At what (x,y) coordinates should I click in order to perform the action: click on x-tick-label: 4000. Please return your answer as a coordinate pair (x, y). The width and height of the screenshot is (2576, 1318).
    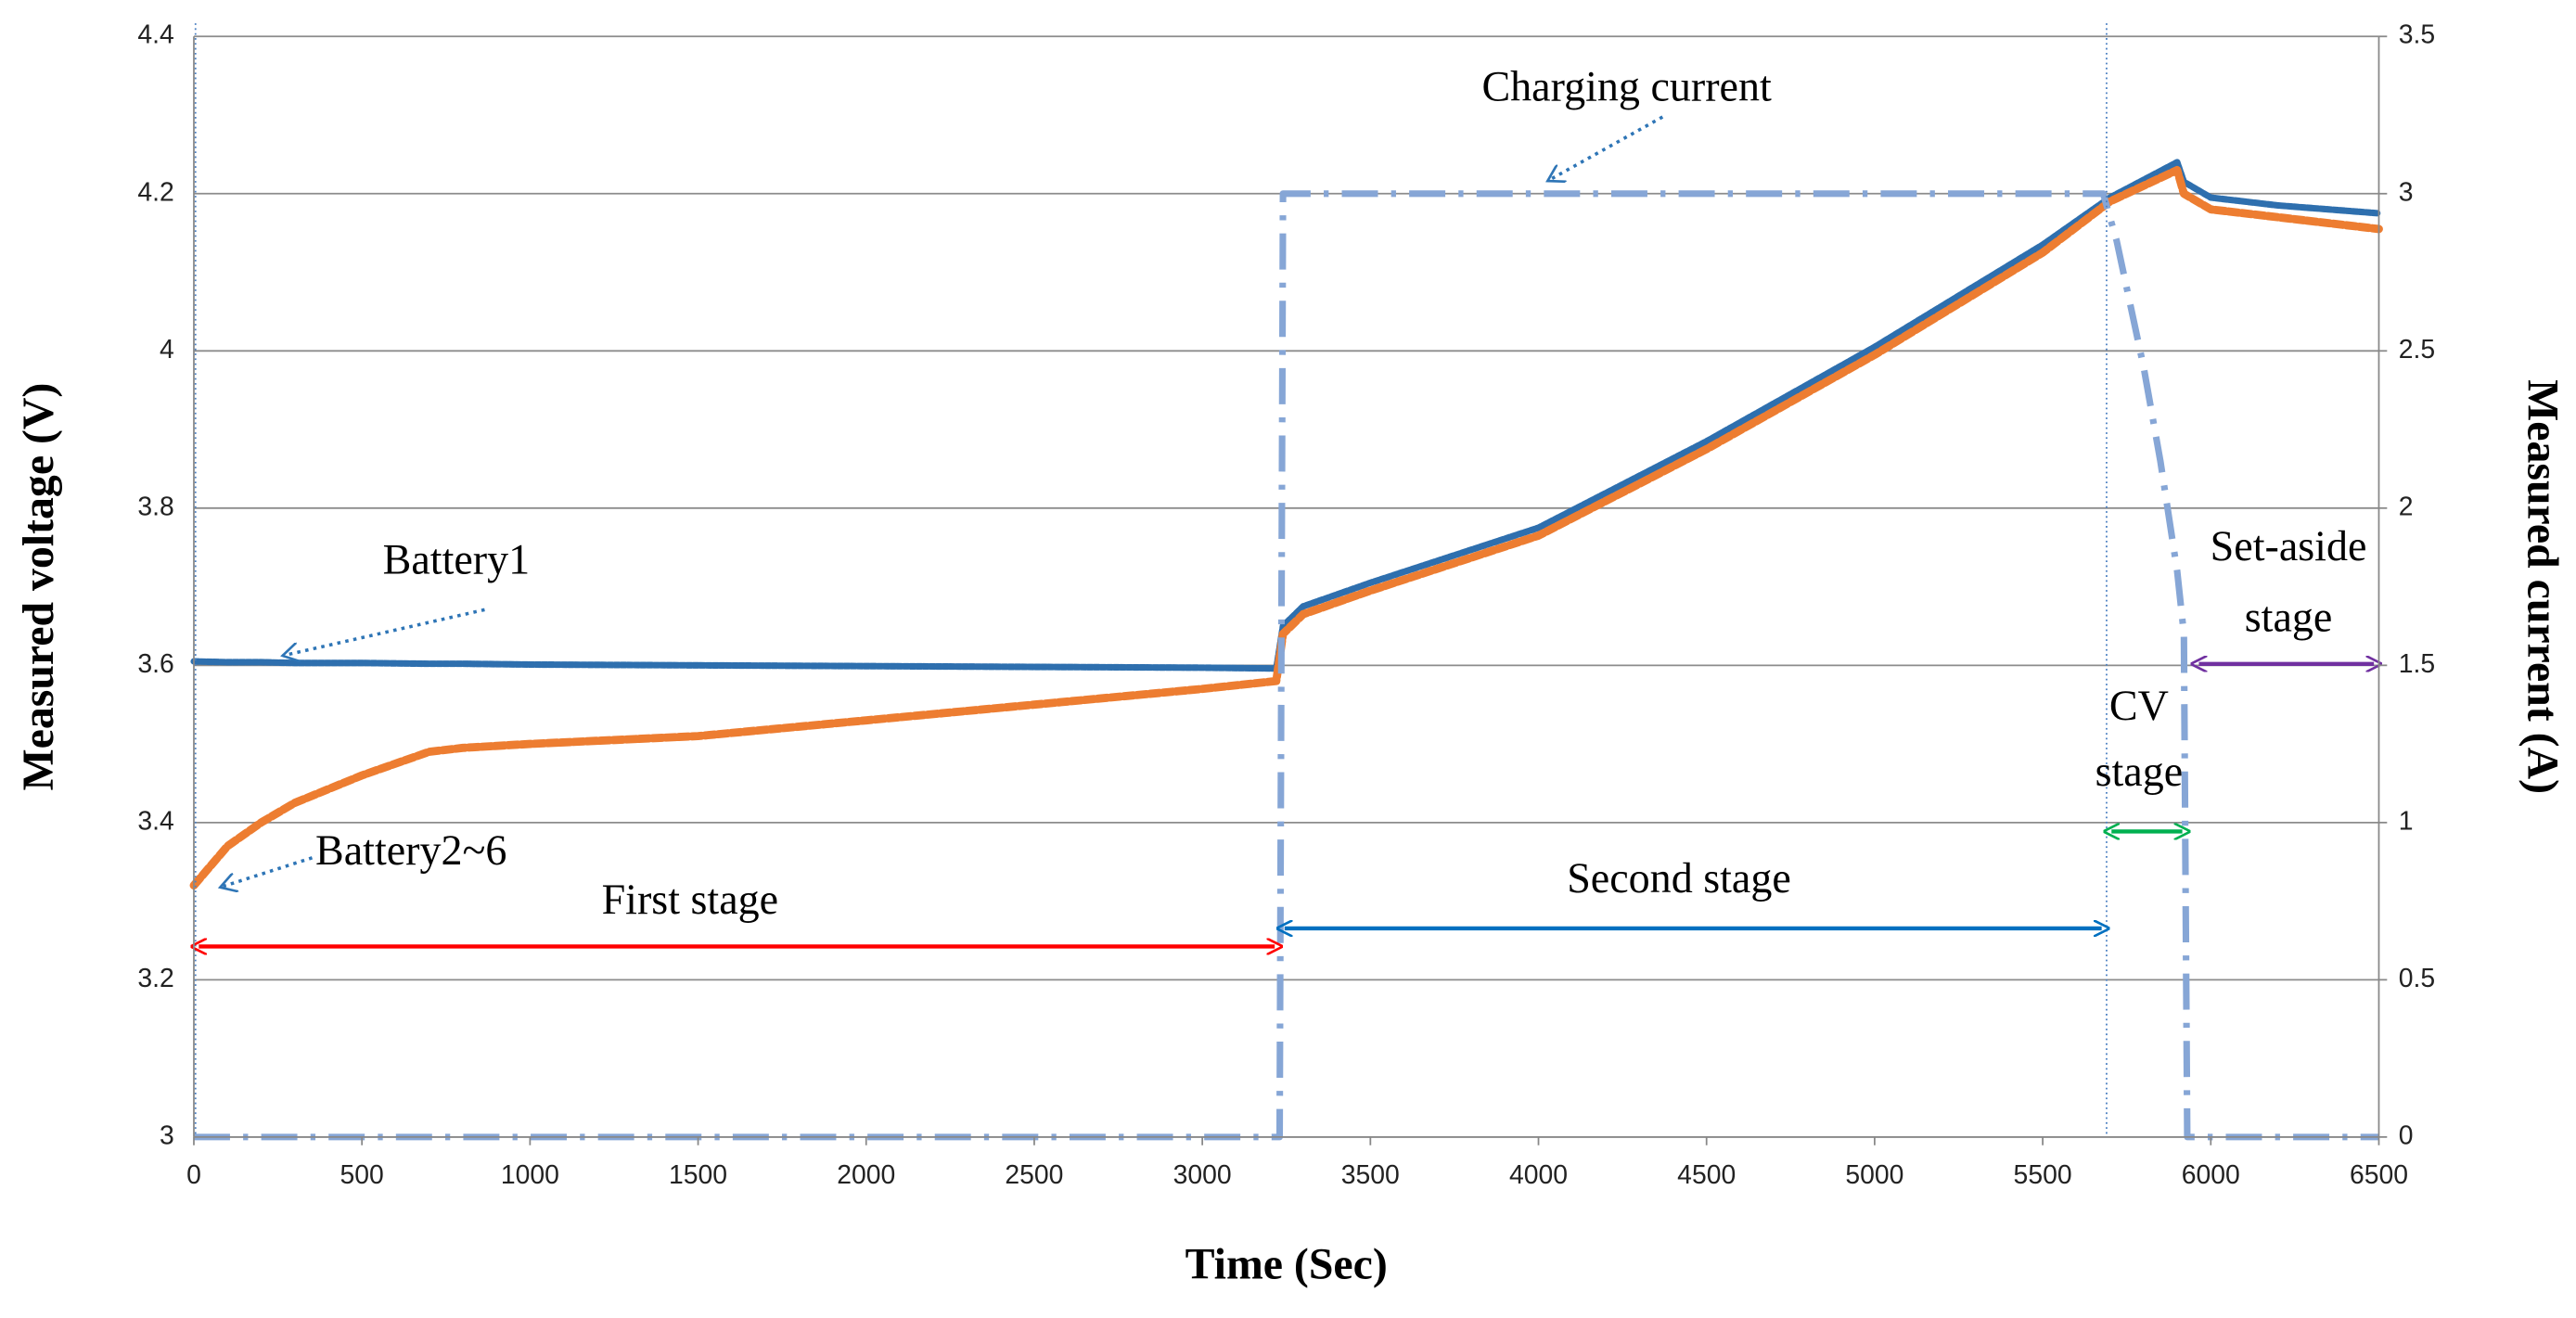
    Looking at the image, I should click on (1538, 1175).